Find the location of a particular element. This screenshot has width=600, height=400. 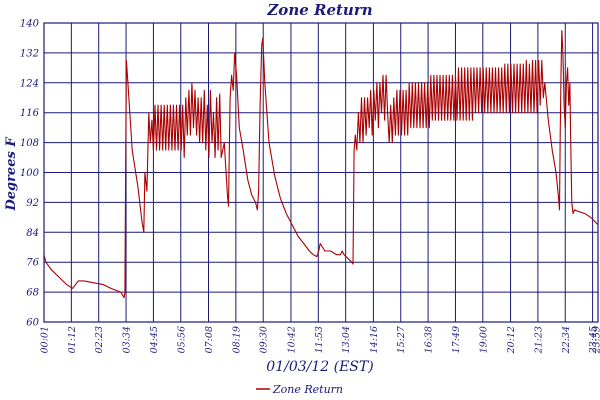

y-tick-label: 100 is located at coordinates (30, 173).